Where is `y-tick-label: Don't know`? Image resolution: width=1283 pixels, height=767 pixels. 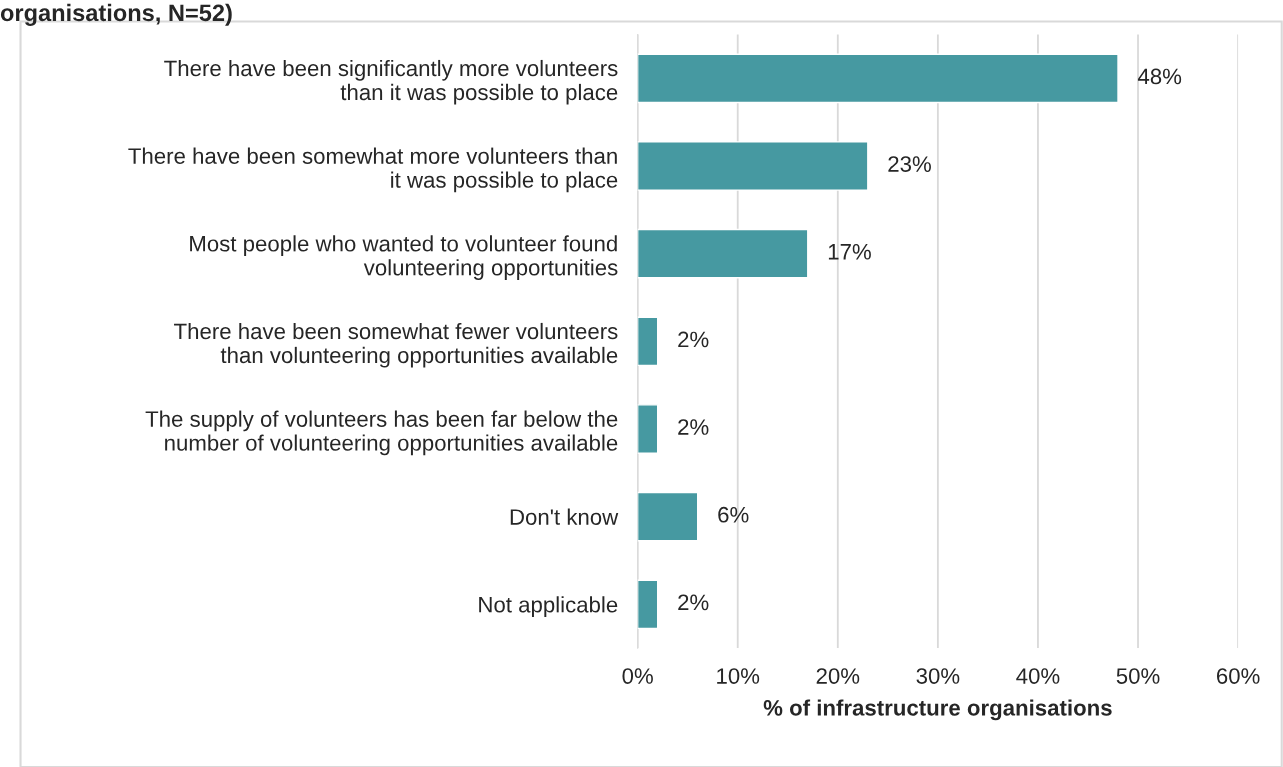 y-tick-label: Don't know is located at coordinates (564, 516).